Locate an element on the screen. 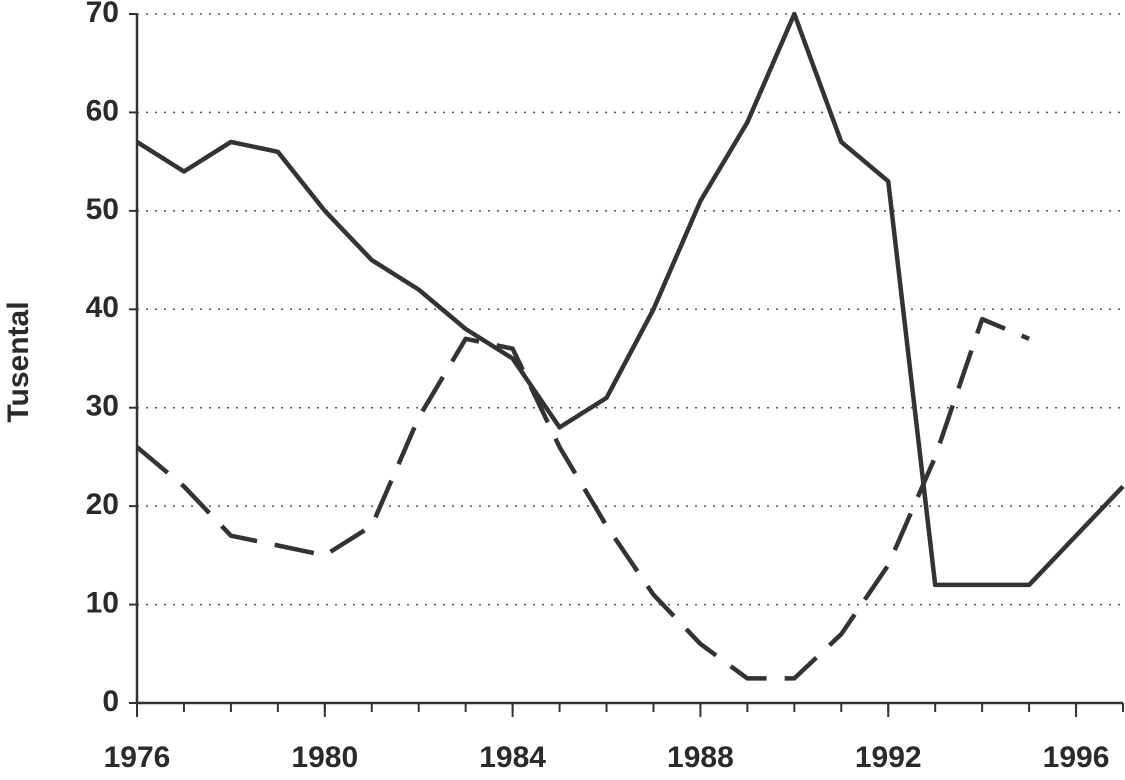 The height and width of the screenshot is (780, 1125). x-tick-label: 1996 is located at coordinates (1076, 757).